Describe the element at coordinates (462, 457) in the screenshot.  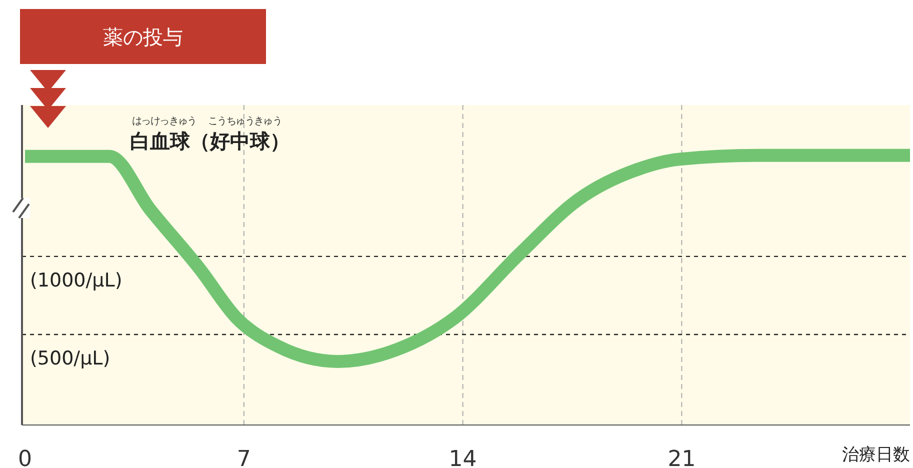
I see `x-tick-label: 14` at that location.